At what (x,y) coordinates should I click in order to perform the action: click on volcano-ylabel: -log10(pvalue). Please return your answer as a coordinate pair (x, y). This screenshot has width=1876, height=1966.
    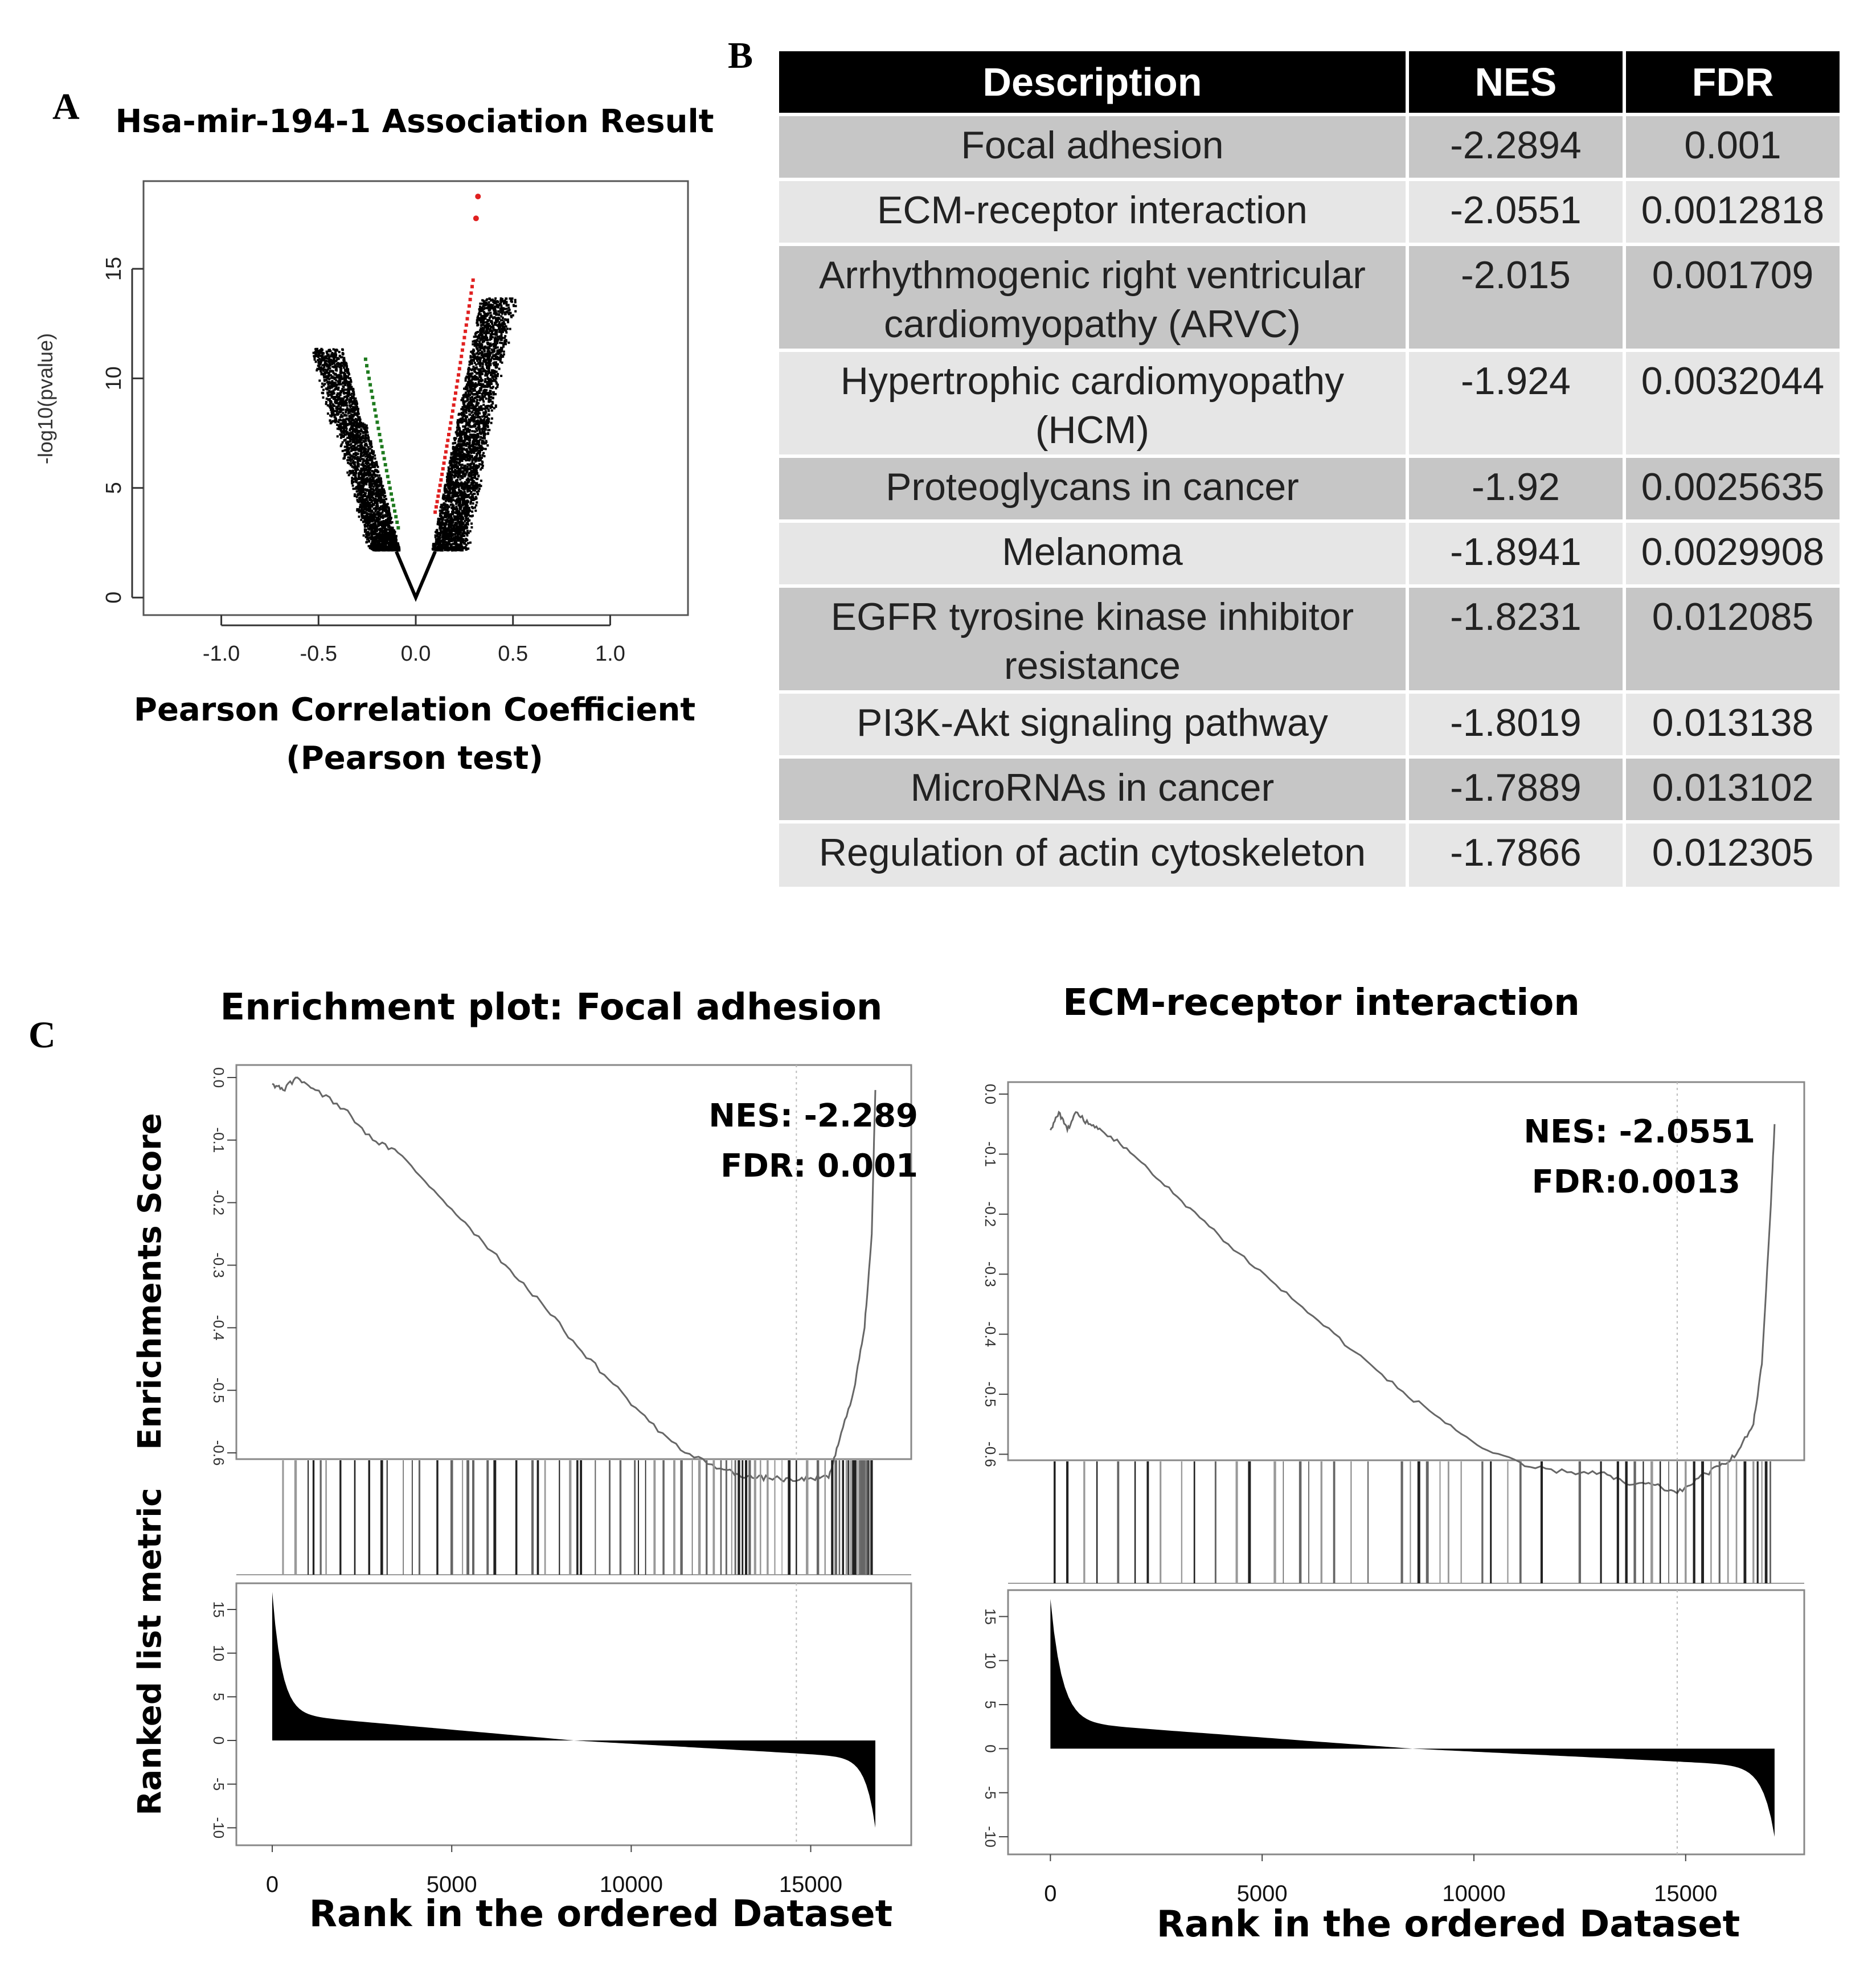
    Looking at the image, I should click on (45, 398).